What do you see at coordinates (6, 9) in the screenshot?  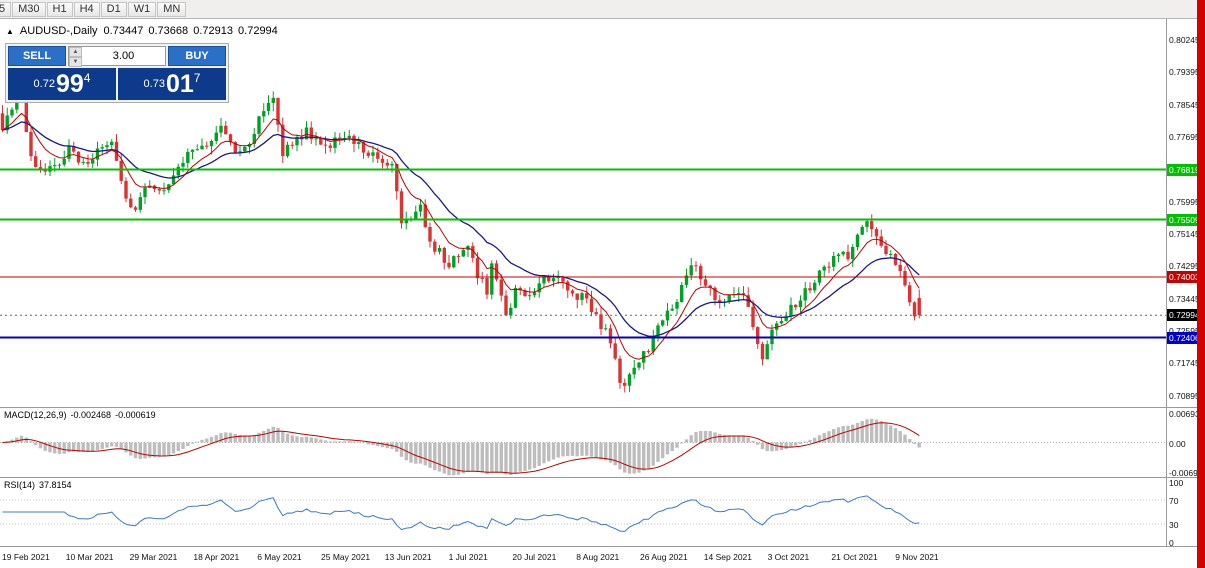 I see `timeframe-button-5: 5` at bounding box center [6, 9].